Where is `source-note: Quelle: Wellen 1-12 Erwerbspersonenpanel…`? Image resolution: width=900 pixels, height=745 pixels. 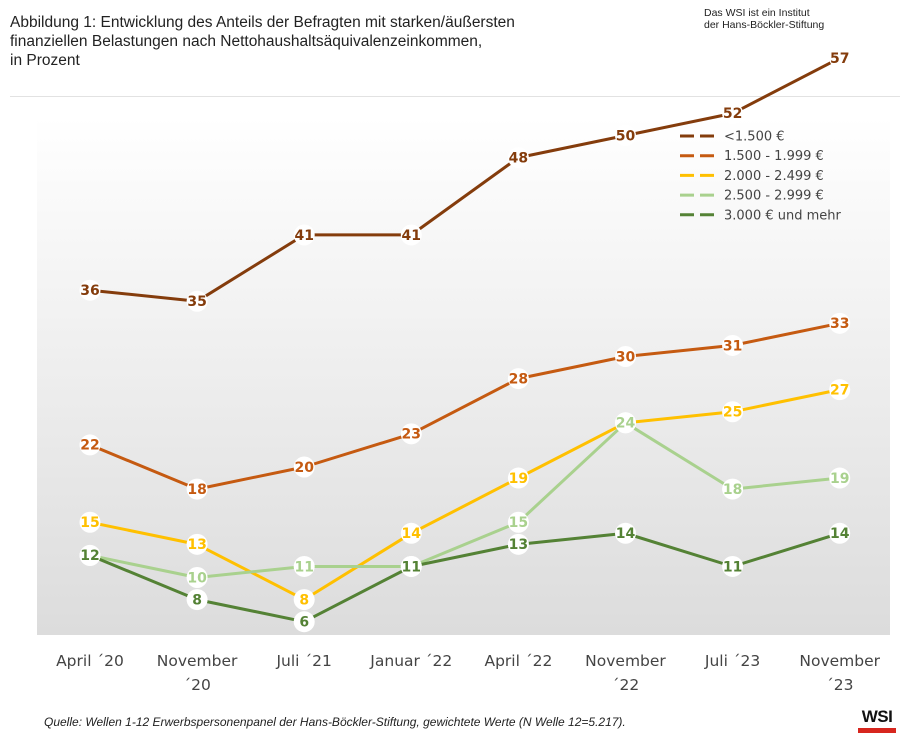 source-note: Quelle: Wellen 1-12 Erwerbspersonenpanel… is located at coordinates (335, 722).